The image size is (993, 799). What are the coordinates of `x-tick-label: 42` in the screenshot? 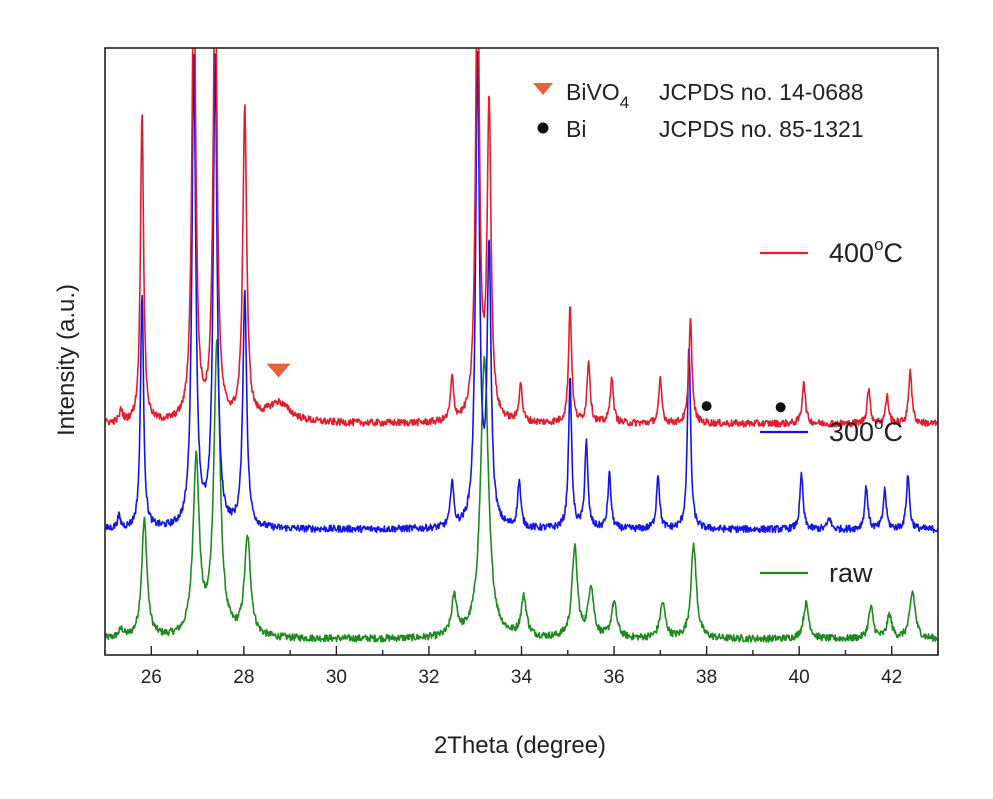 It's located at (891, 677).